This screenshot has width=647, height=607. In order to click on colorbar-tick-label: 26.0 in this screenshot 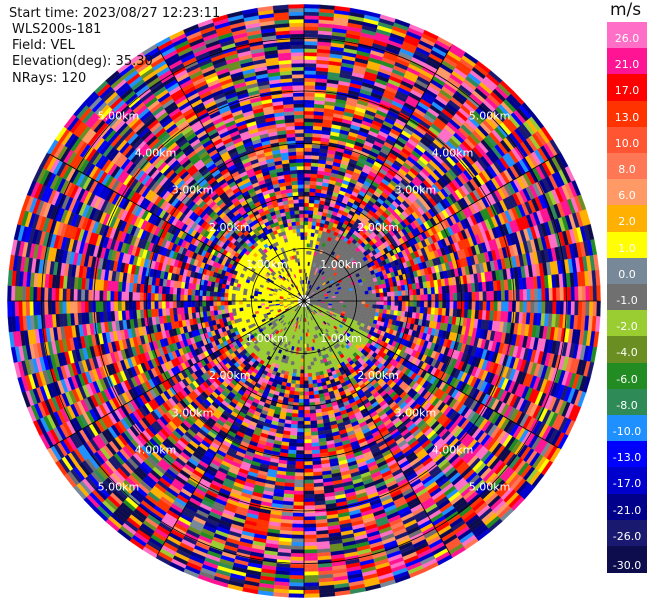, I will do `click(627, 38)`.